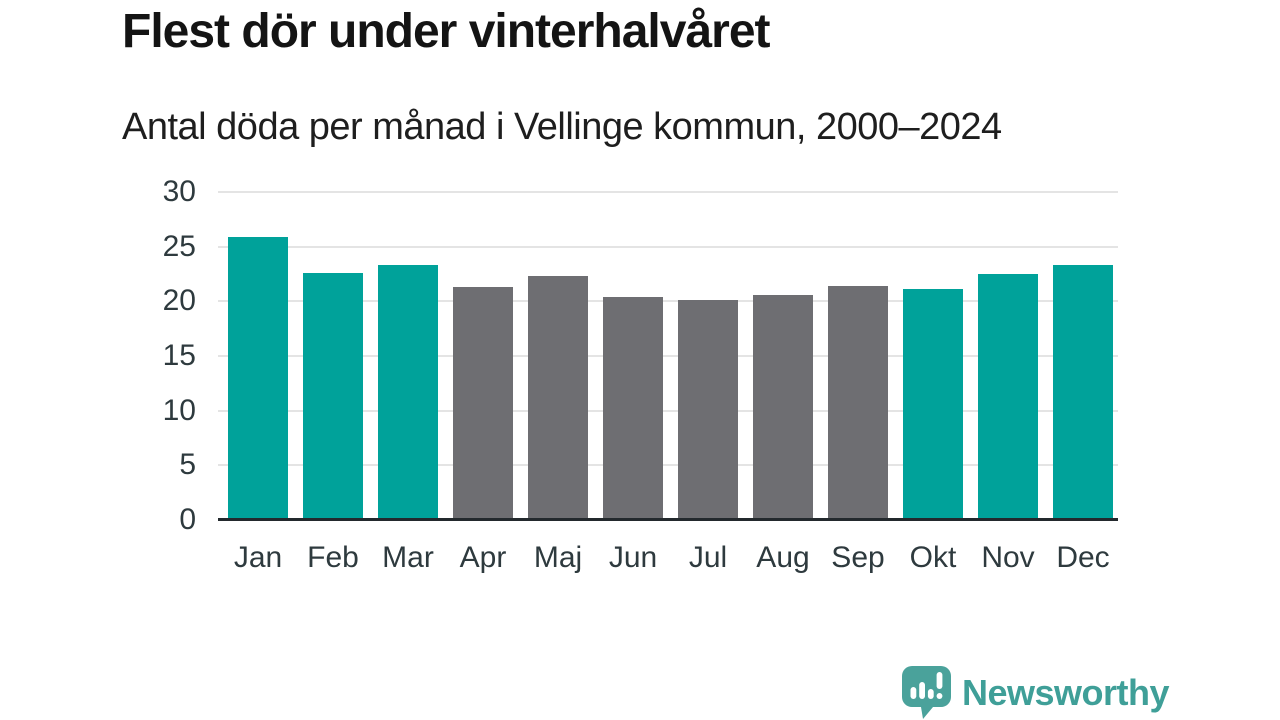 Image resolution: width=1280 pixels, height=720 pixels. I want to click on newsworthy-logo: Newsworthy, so click(1036, 692).